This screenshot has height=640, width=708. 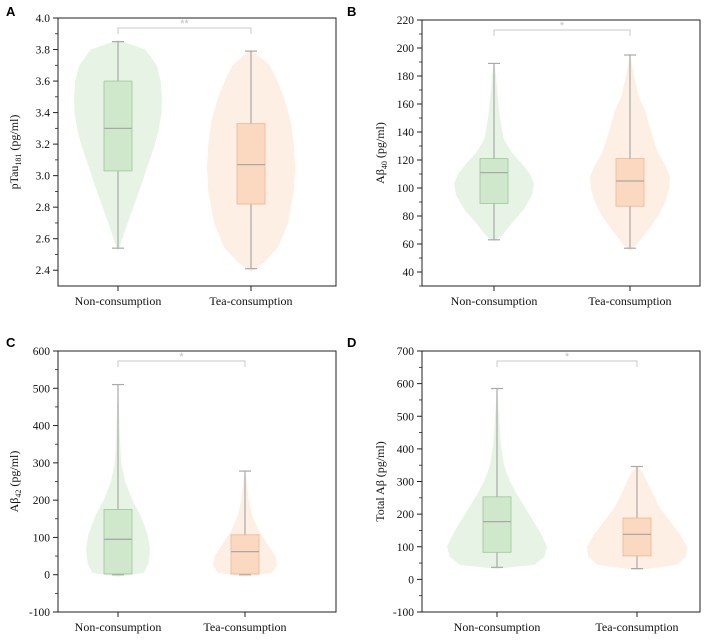 I want to click on y-axis-label: pTau181 (pg/ml), so click(x=15, y=152).